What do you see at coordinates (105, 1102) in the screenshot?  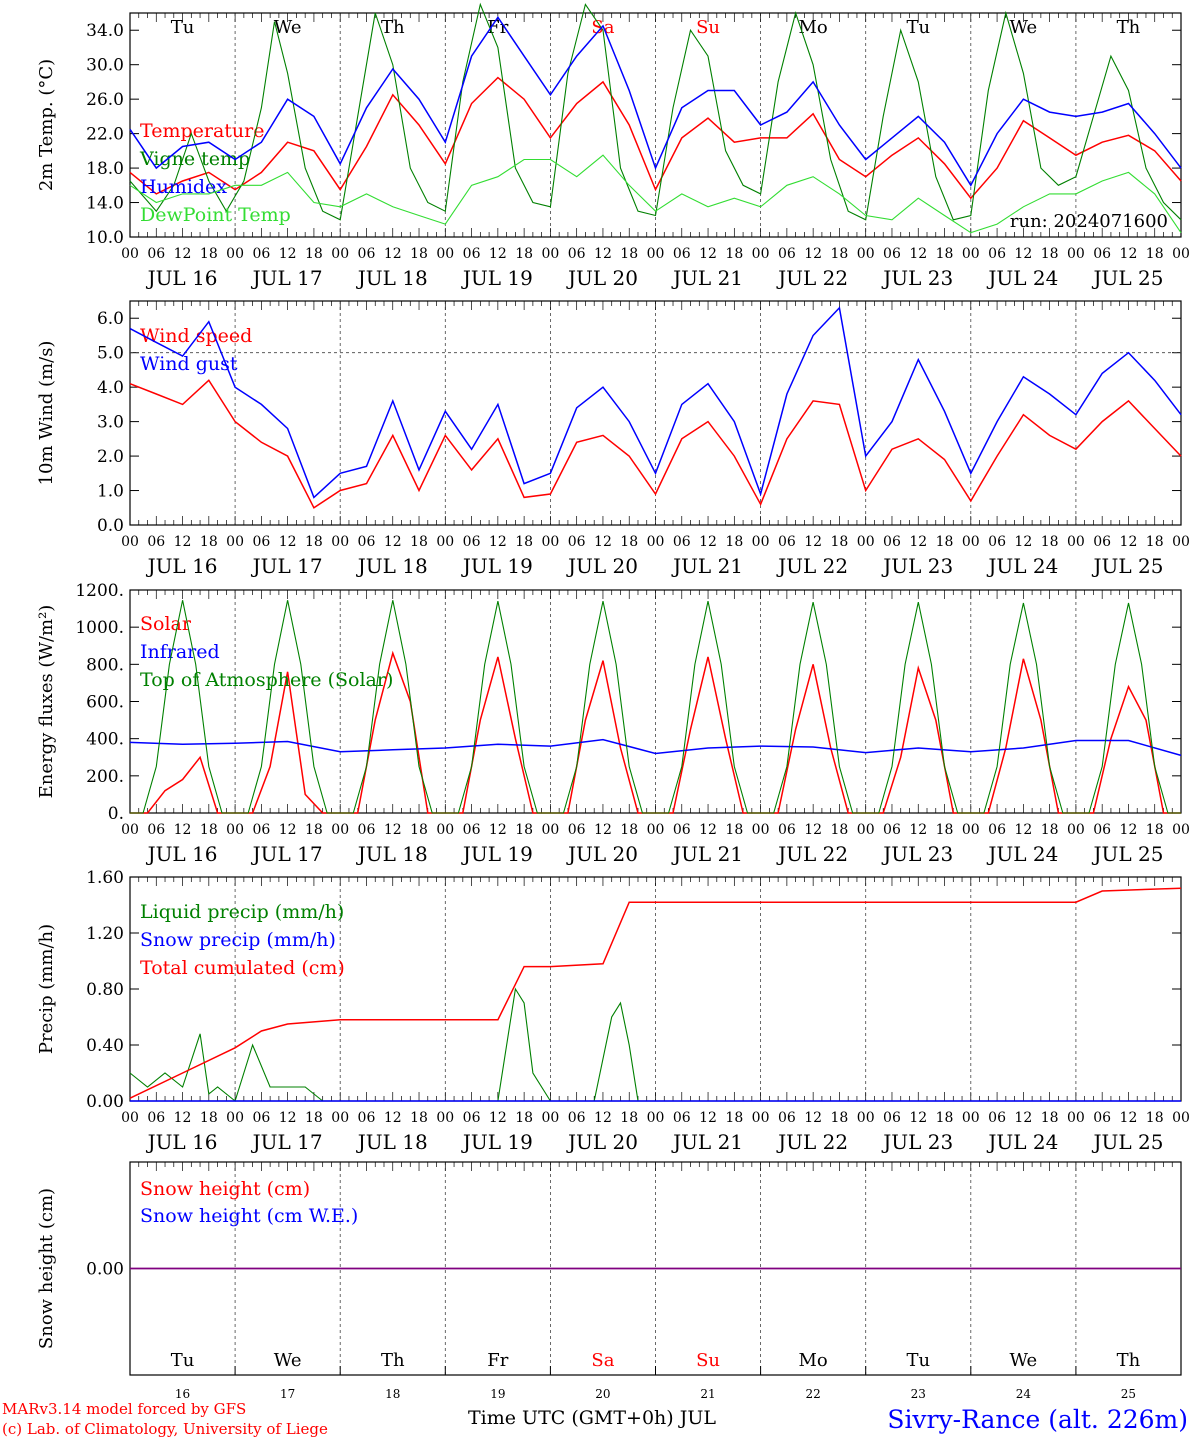 I see `y-tick-label: 0.00` at bounding box center [105, 1102].